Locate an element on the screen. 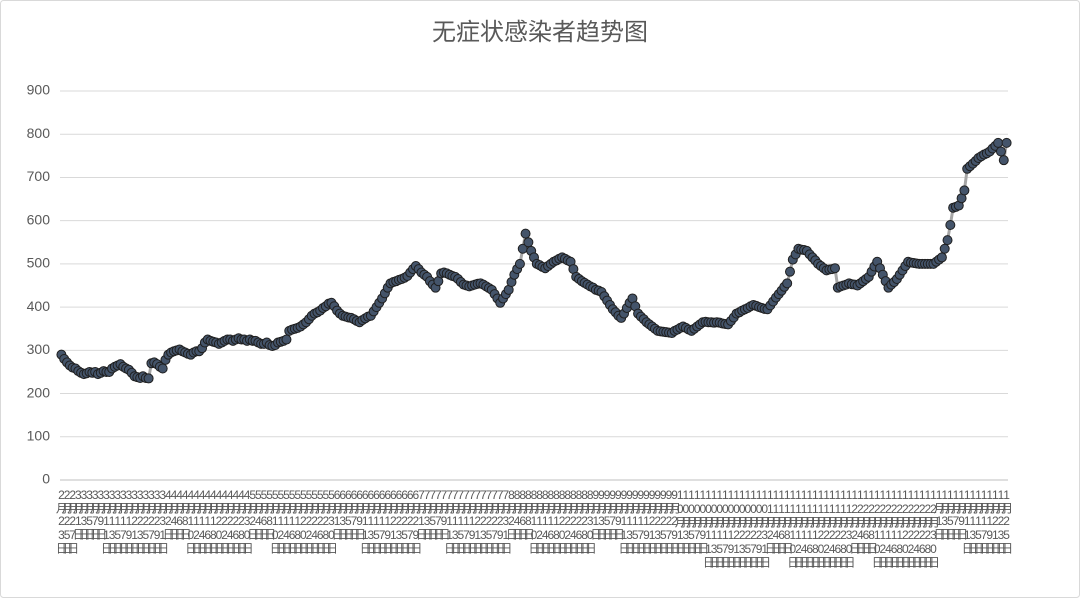  x-tick-label: 10月17日 is located at coordinates (725, 528).